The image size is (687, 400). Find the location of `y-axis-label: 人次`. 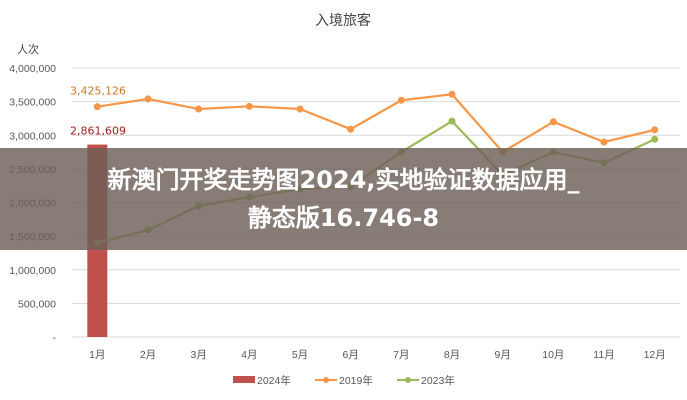

y-axis-label: 人次 is located at coordinates (28, 49).